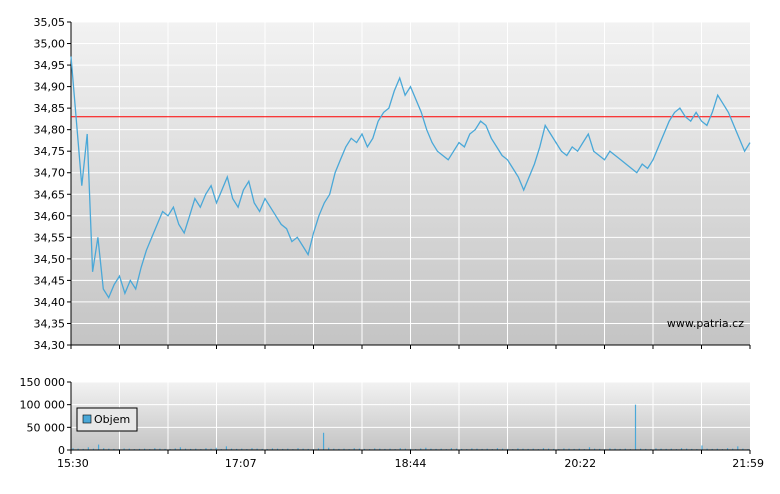 This screenshot has width=780, height=494. Describe the element at coordinates (50, 194) in the screenshot. I see `price-y-tick-label: 34,65` at that location.